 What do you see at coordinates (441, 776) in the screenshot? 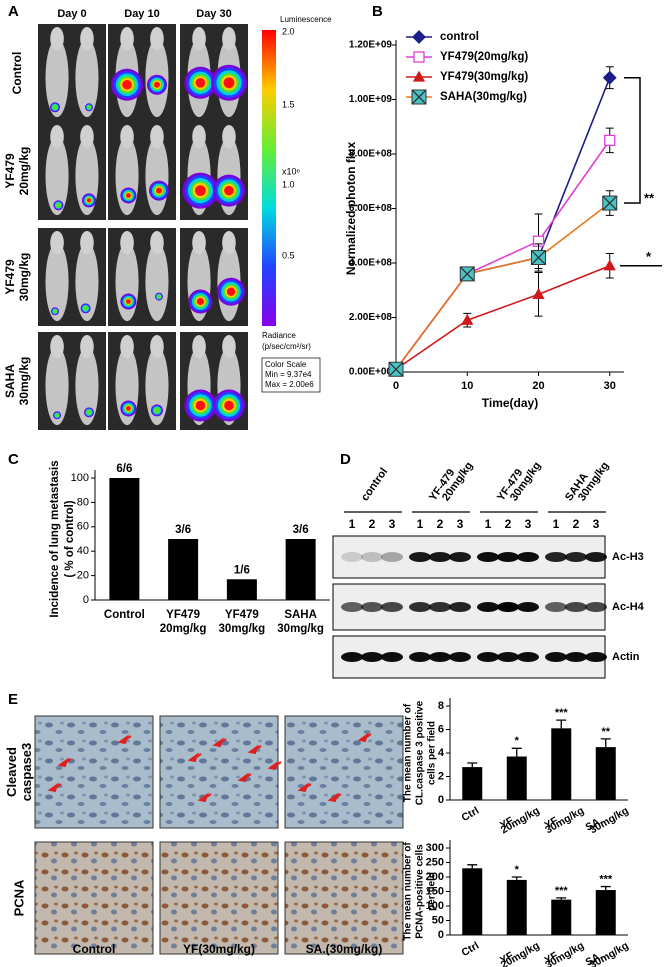
I see `y-tick-label: 2` at bounding box center [441, 776].